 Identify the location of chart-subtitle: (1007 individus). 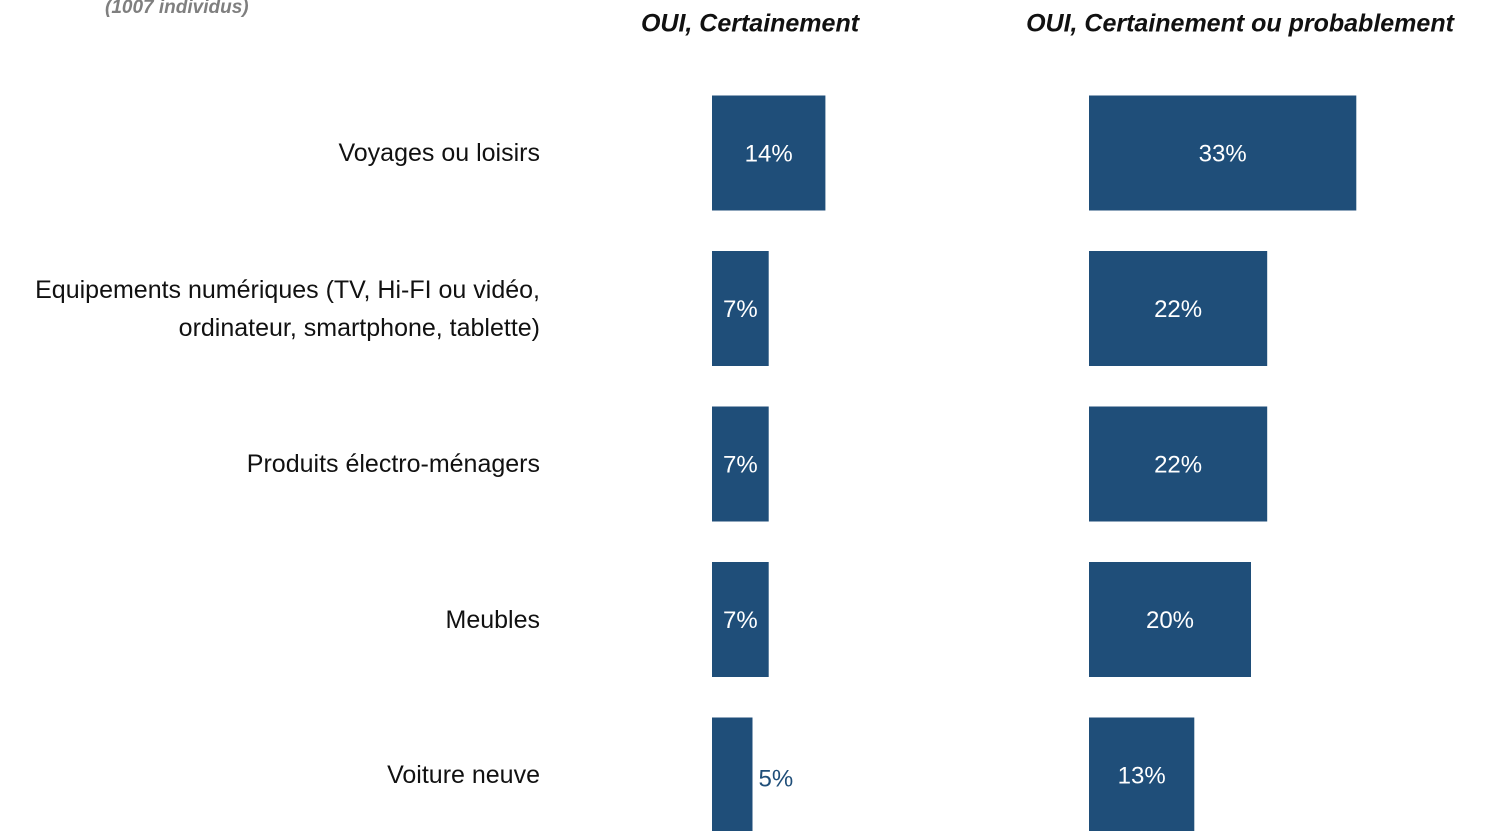
(177, 9).